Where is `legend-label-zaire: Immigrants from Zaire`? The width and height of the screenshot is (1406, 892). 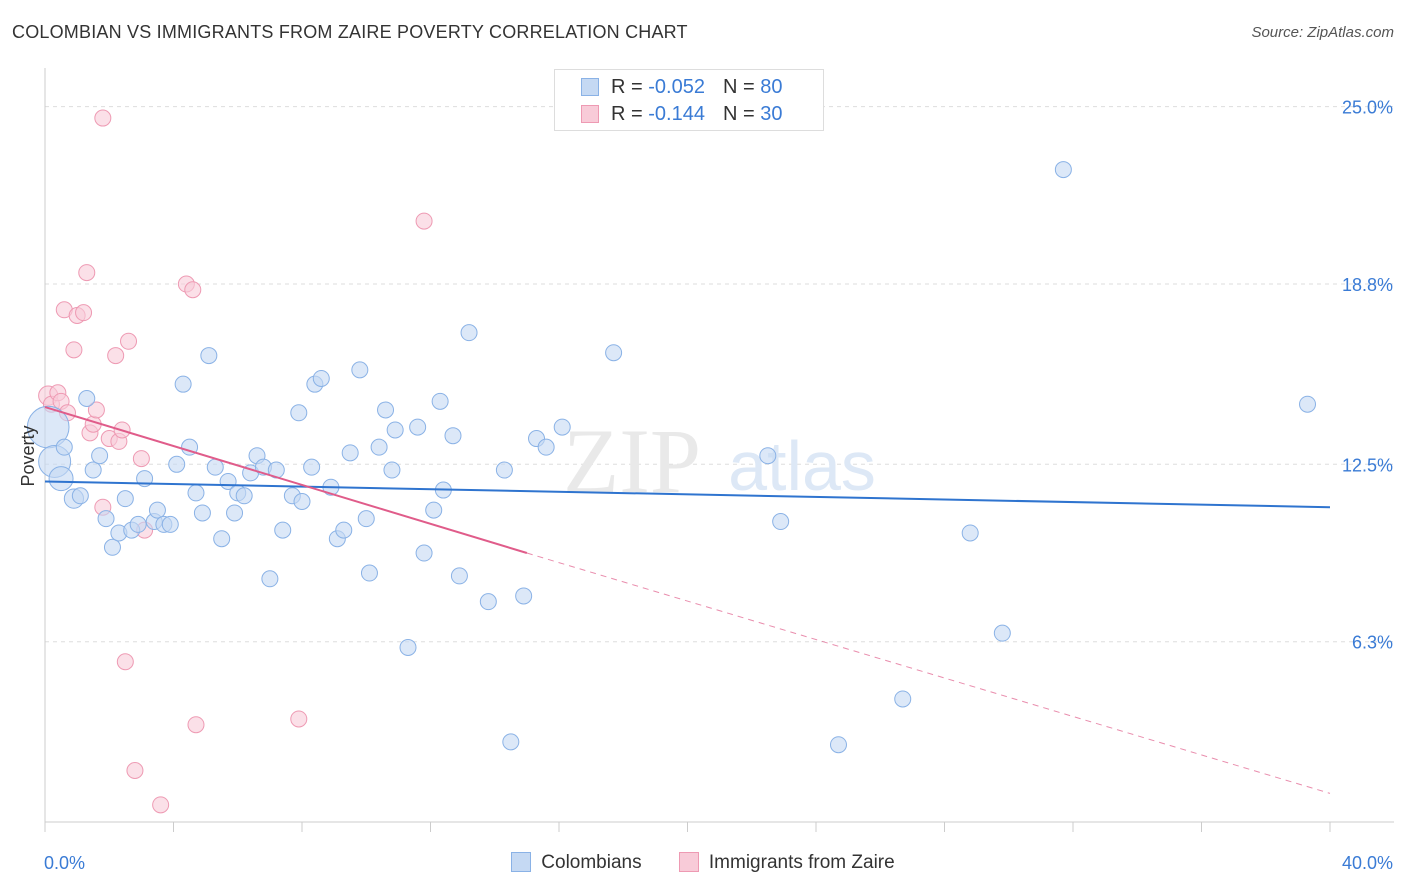
legend-label-zaire: Immigrants from Zaire is located at coordinates (801, 862).